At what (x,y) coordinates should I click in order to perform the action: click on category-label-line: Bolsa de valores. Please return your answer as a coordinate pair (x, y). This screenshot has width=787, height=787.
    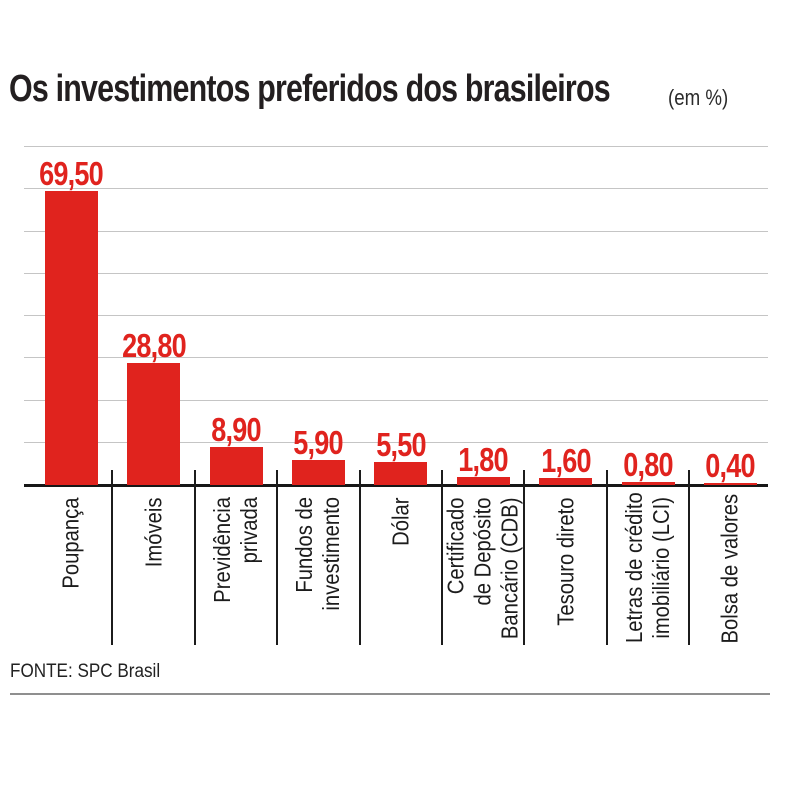
    Looking at the image, I should click on (729, 568).